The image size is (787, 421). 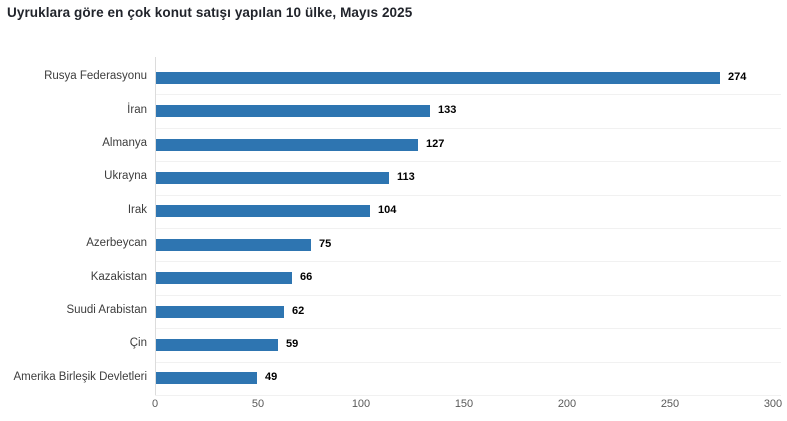 What do you see at coordinates (325, 244) in the screenshot?
I see `value-label: 75` at bounding box center [325, 244].